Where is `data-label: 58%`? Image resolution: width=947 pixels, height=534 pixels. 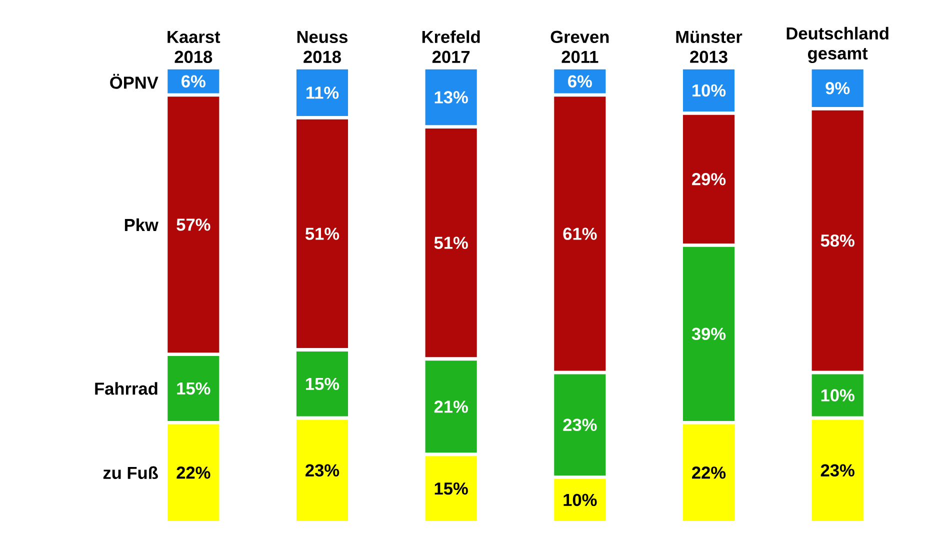
data-label: 58% is located at coordinates (837, 240).